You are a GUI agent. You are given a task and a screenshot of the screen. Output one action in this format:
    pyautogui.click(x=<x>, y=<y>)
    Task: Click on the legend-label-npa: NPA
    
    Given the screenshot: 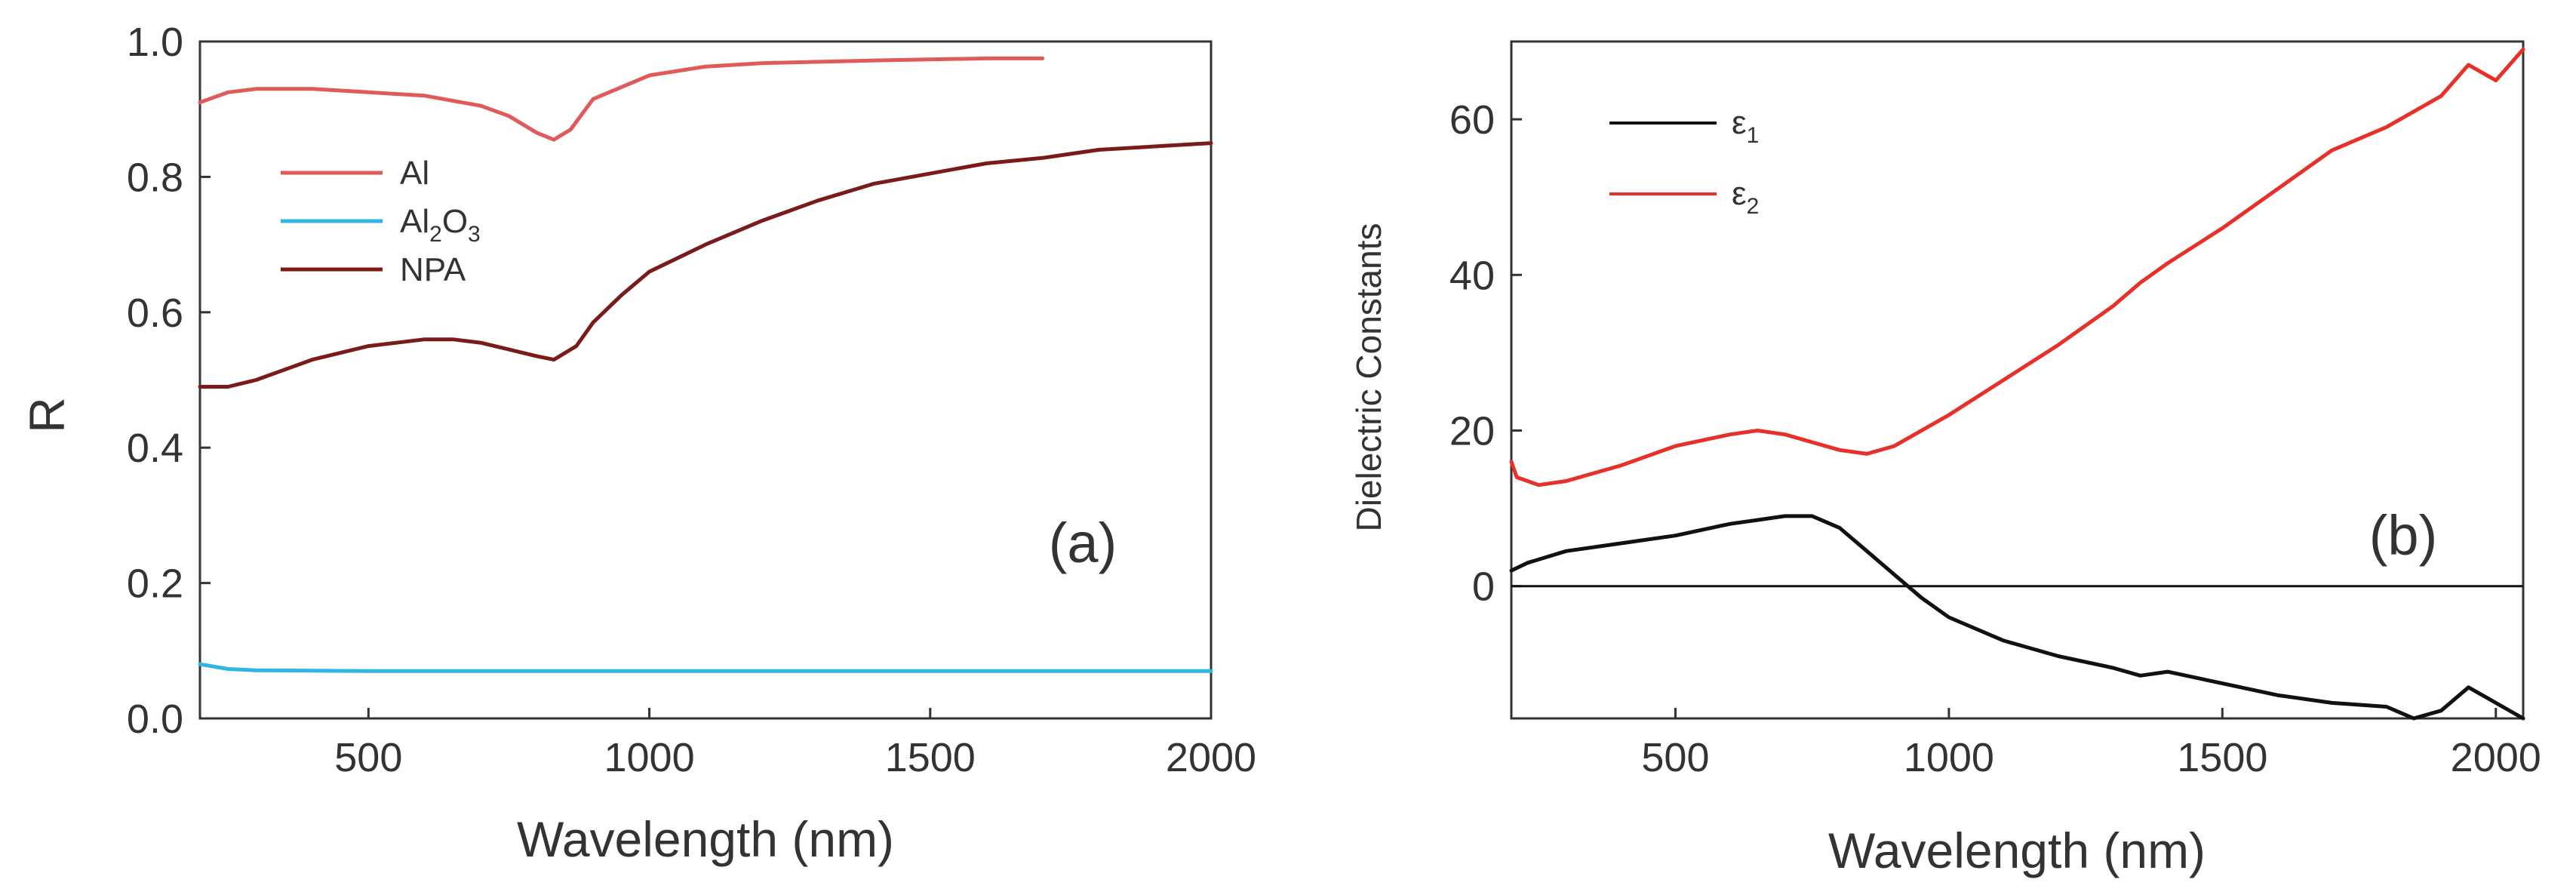 What is the action you would take?
    pyautogui.click(x=433, y=269)
    